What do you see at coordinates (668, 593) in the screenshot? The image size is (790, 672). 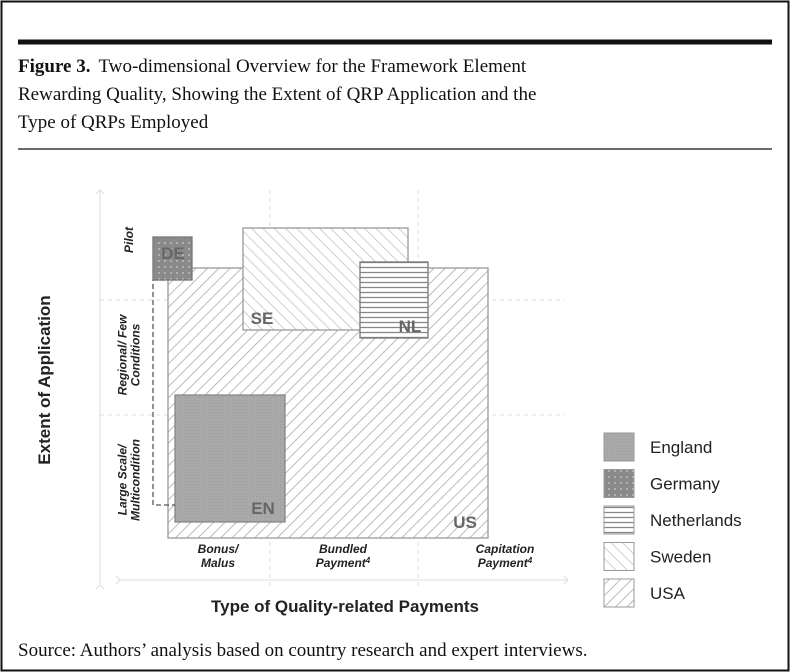 I see `legend-label: USA` at bounding box center [668, 593].